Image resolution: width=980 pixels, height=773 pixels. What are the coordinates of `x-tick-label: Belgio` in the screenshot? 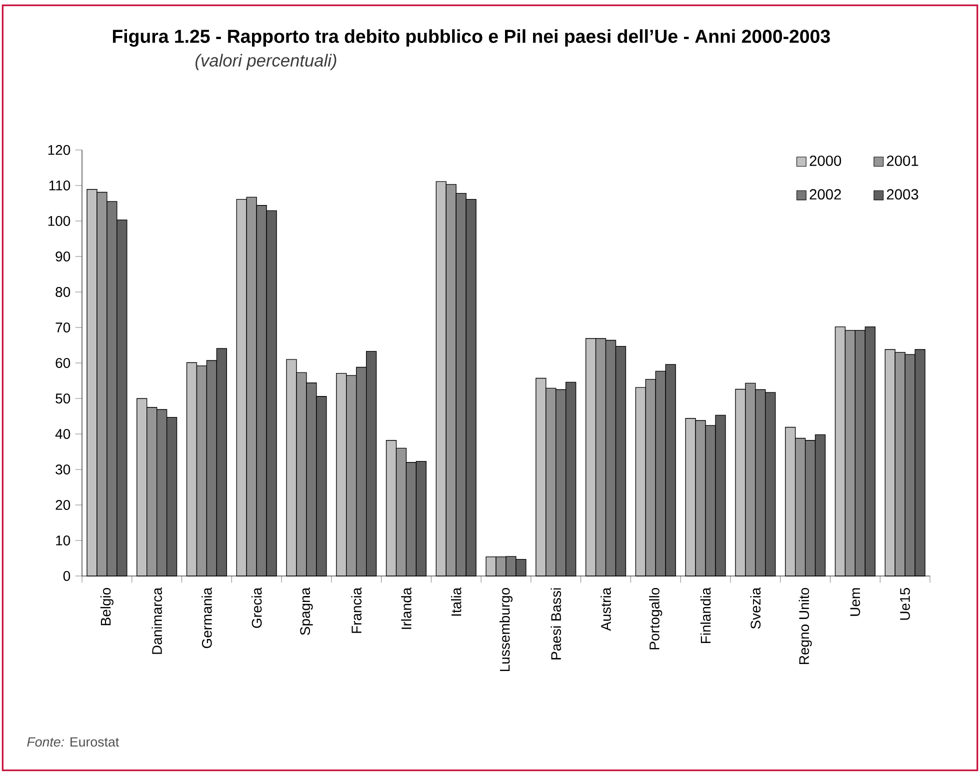 It's located at (107, 607).